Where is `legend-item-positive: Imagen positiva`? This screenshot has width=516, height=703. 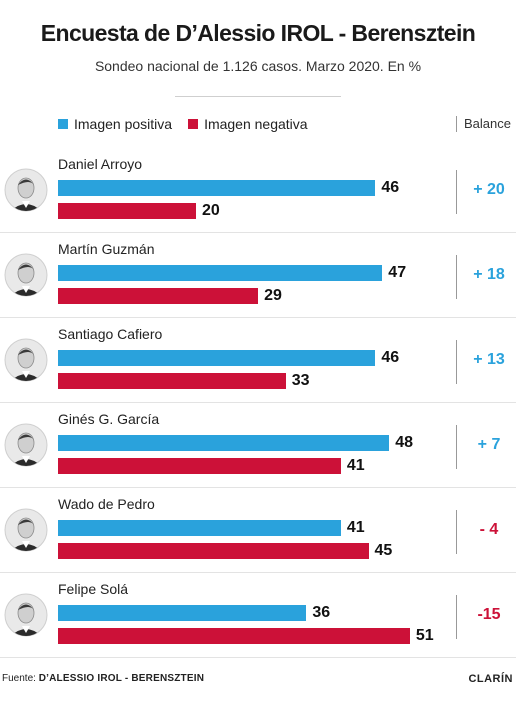 legend-item-positive: Imagen positiva is located at coordinates (115, 124).